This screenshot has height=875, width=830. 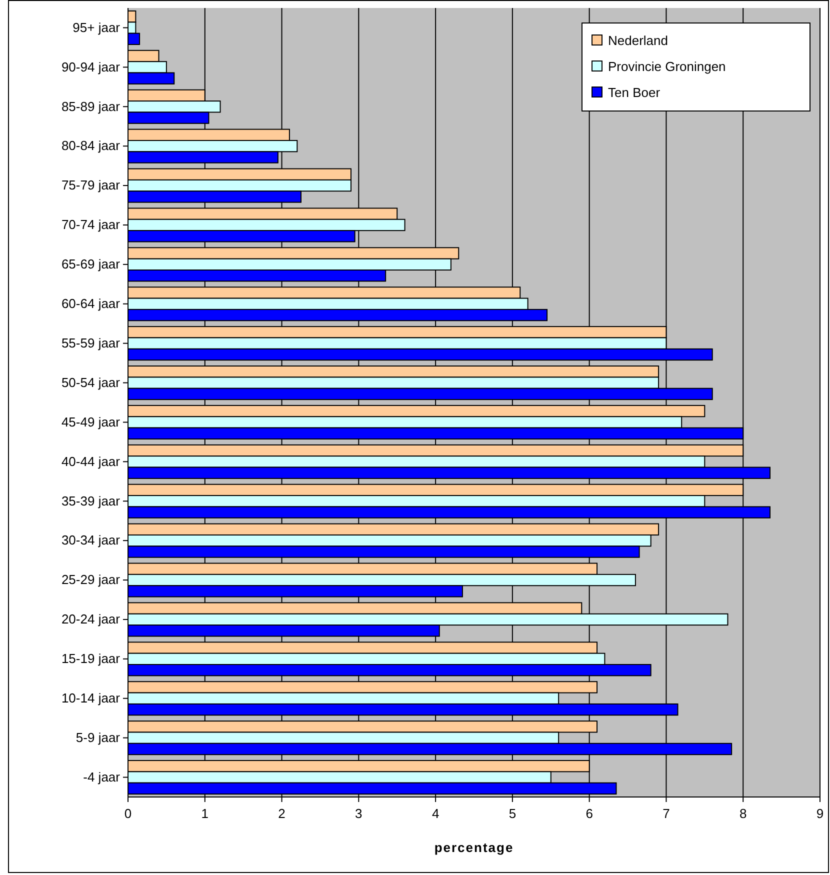 What do you see at coordinates (91, 66) in the screenshot?
I see `y-tick-label: 90-94 jaar` at bounding box center [91, 66].